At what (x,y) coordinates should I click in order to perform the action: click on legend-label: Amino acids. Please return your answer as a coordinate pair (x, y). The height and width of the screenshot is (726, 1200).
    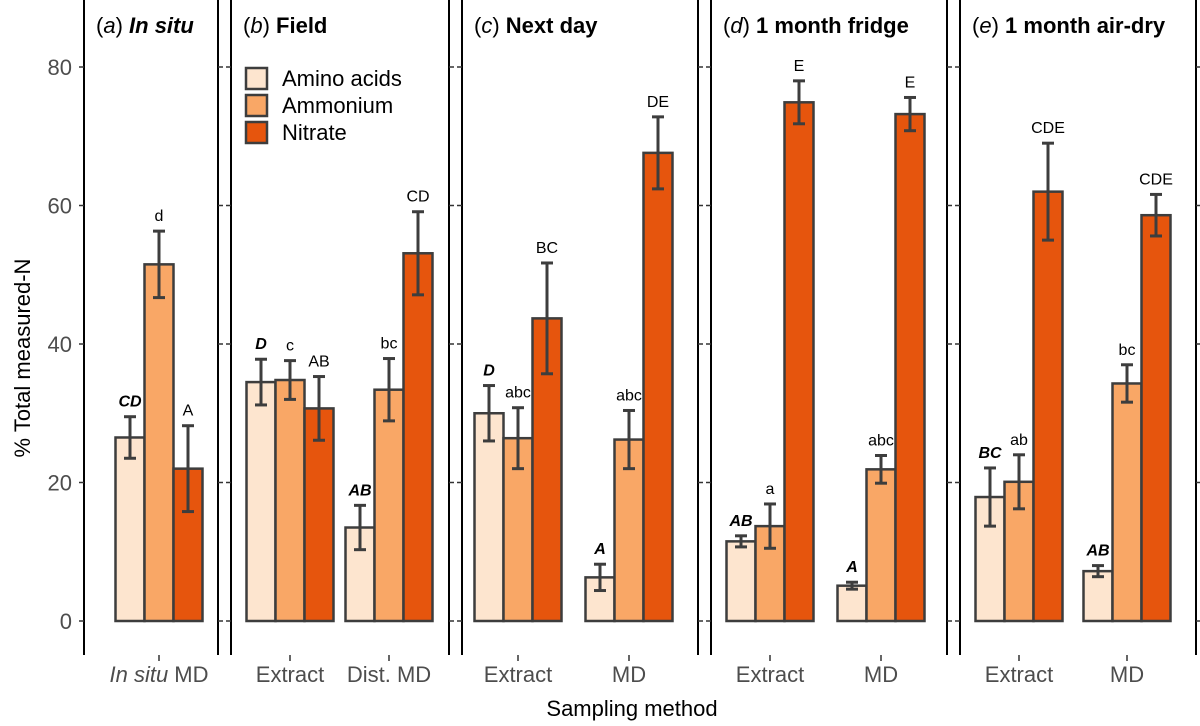
    Looking at the image, I should click on (342, 78).